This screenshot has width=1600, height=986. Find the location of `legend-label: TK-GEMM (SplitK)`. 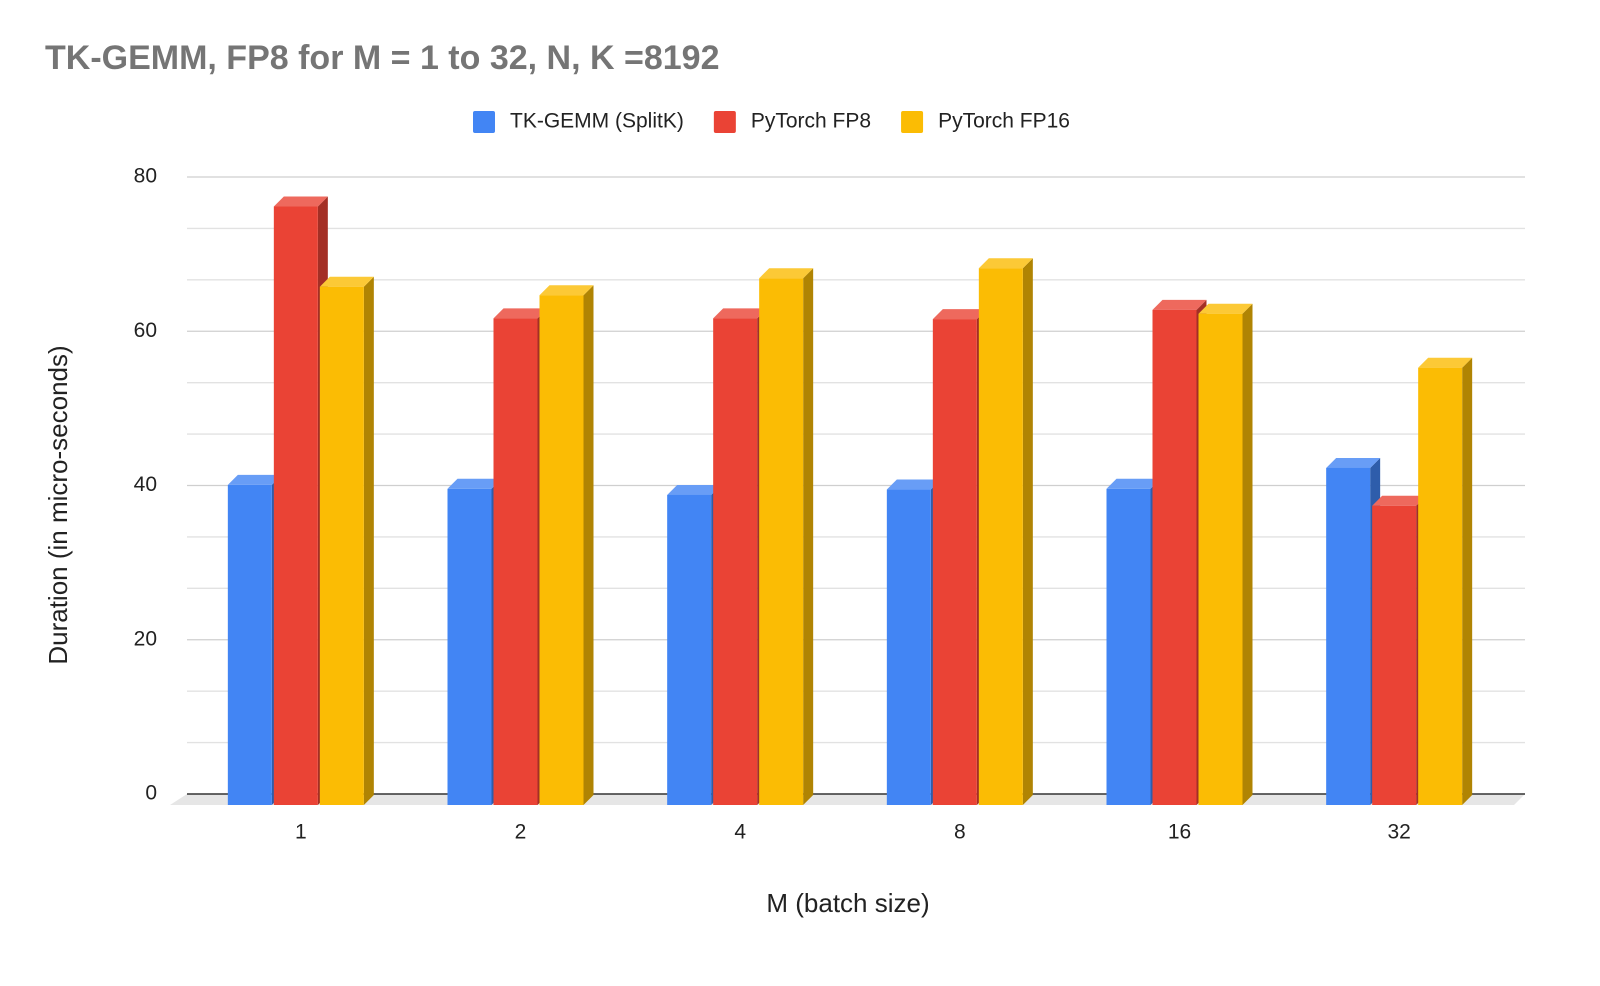

legend-label: TK-GEMM (SplitK) is located at coordinates (597, 121).